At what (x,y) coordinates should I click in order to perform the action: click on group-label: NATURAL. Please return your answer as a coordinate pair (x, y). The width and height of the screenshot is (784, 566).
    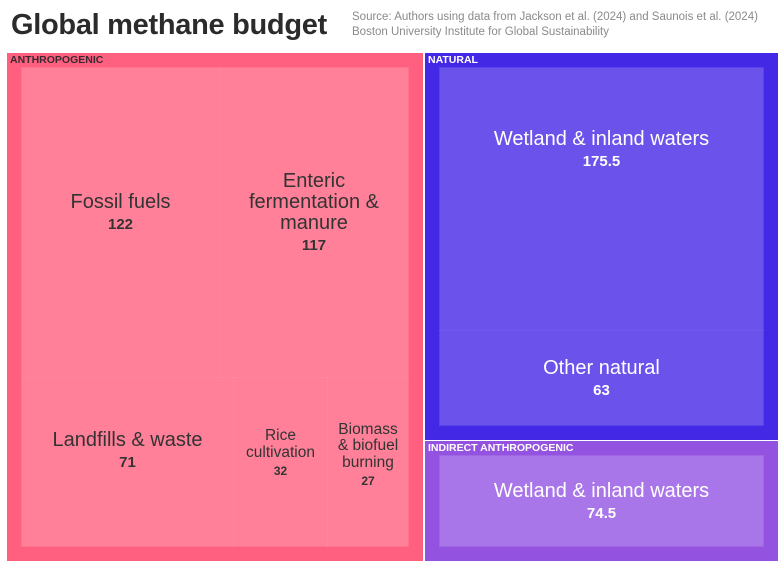
    Looking at the image, I should click on (453, 60).